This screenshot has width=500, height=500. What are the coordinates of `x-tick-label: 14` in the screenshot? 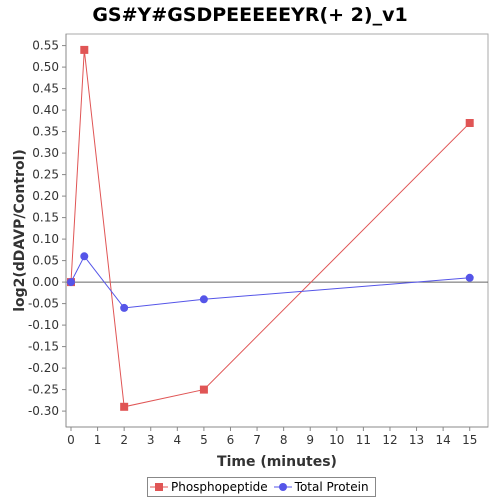 It's located at (442, 440).